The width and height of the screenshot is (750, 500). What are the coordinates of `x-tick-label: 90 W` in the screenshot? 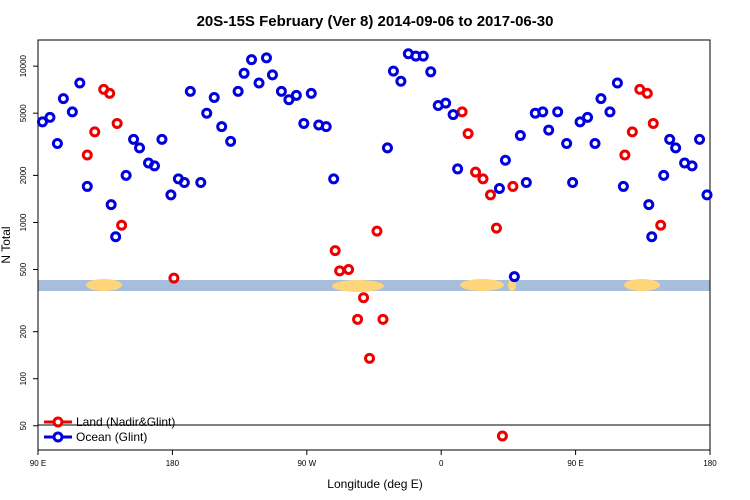 It's located at (306, 463).